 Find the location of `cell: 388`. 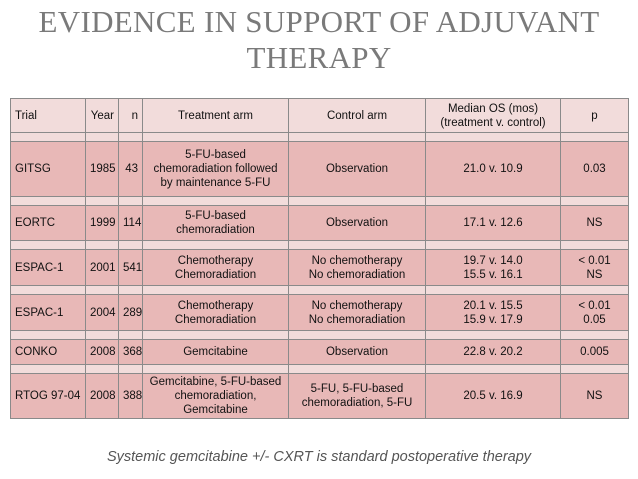

cell: 388 is located at coordinates (130, 396).